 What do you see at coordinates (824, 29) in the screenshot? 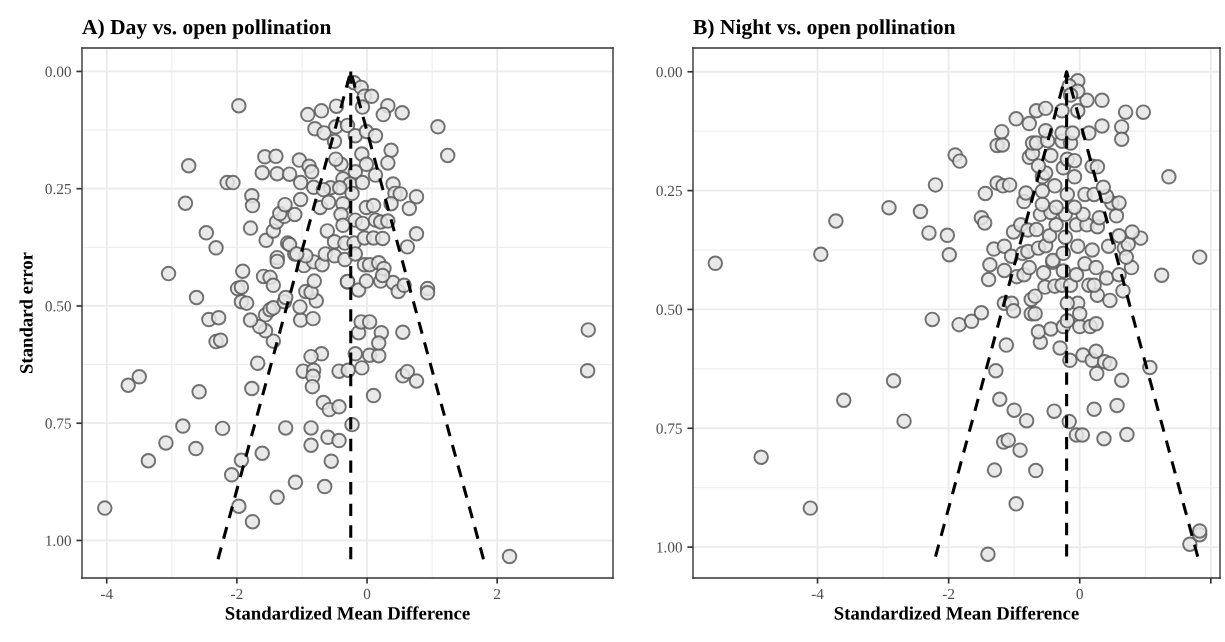
I see `chart-title: B) Night vs. open pollination` at bounding box center [824, 29].